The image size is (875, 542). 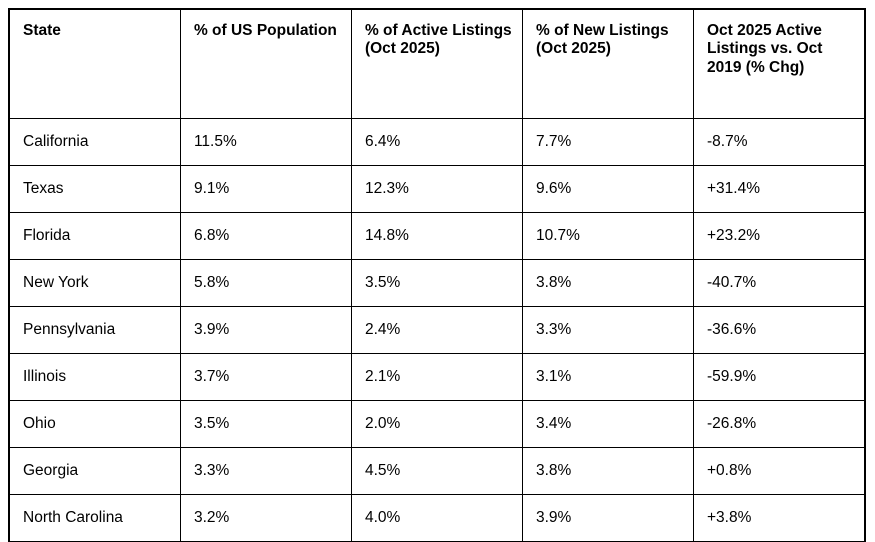 I want to click on population-cell: 3.7%, so click(x=265, y=377).